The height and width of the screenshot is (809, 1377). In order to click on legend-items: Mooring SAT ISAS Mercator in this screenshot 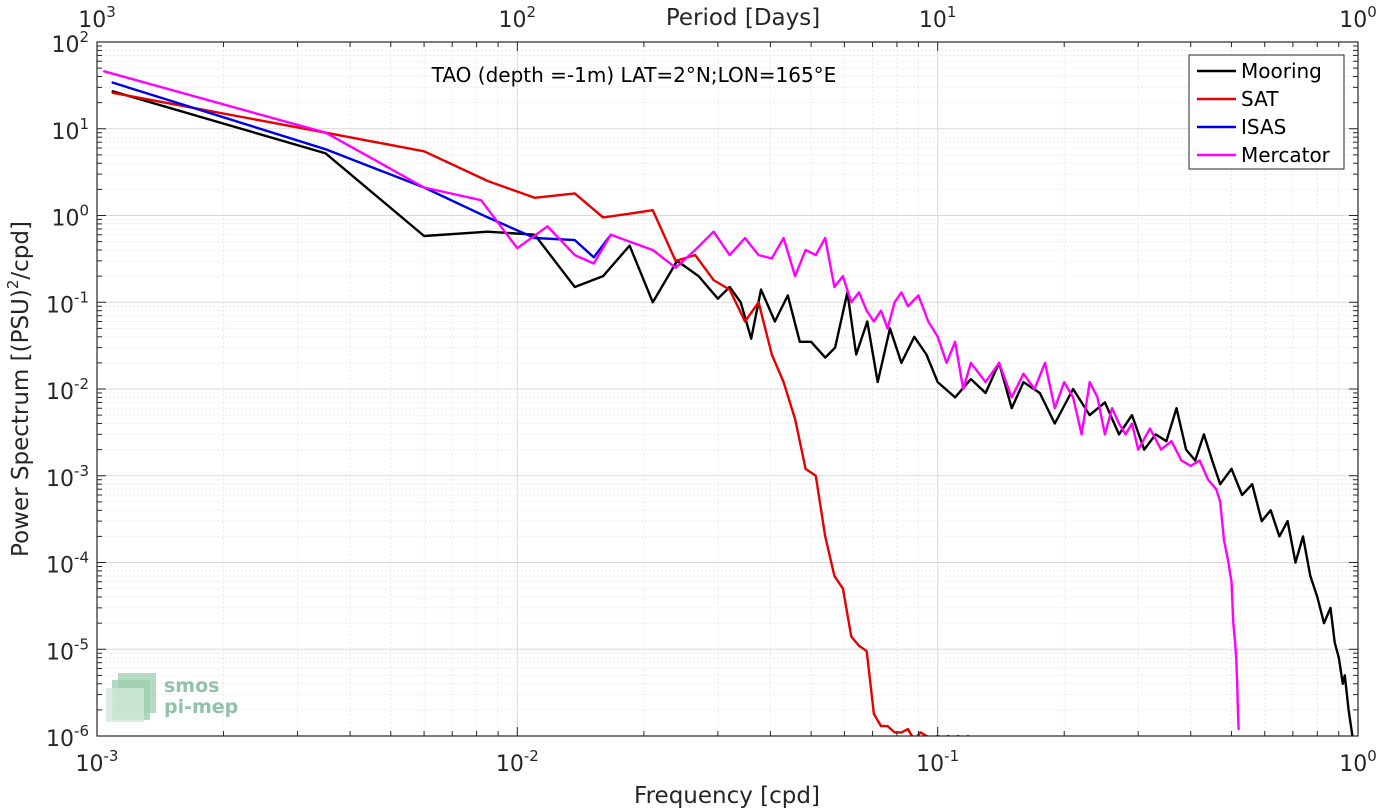, I will do `click(1264, 113)`.